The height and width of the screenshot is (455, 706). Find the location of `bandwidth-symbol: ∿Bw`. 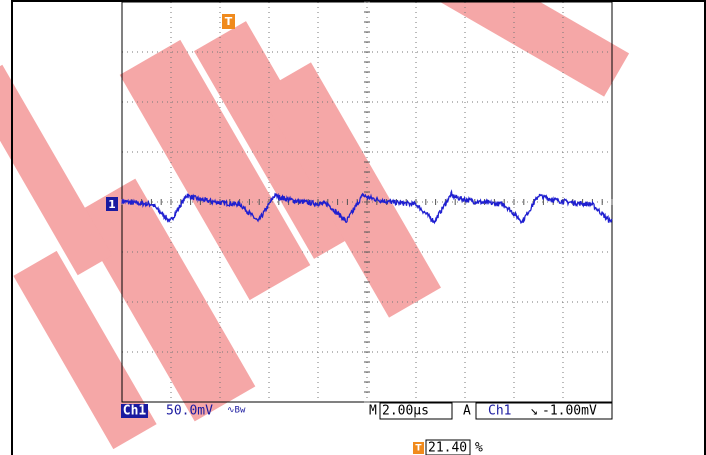

bandwidth-symbol: ∿Bw is located at coordinates (236, 411).